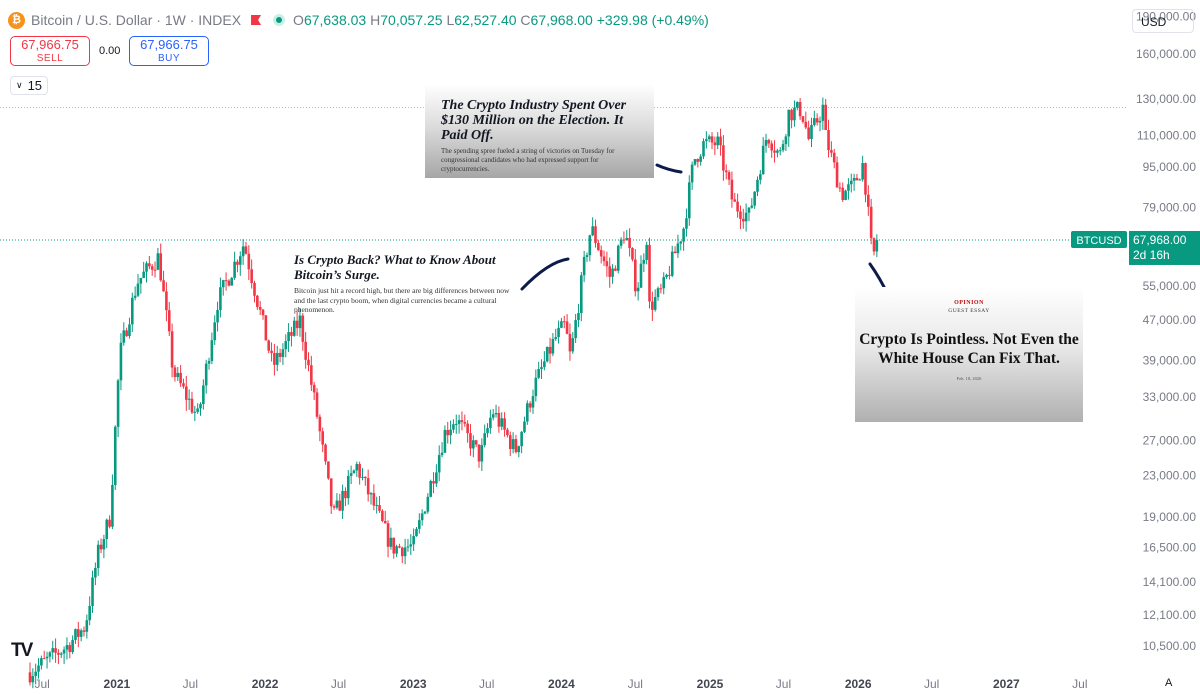 The image size is (1200, 694). What do you see at coordinates (1163, 21) in the screenshot?
I see `currency-selector: USD` at bounding box center [1163, 21].